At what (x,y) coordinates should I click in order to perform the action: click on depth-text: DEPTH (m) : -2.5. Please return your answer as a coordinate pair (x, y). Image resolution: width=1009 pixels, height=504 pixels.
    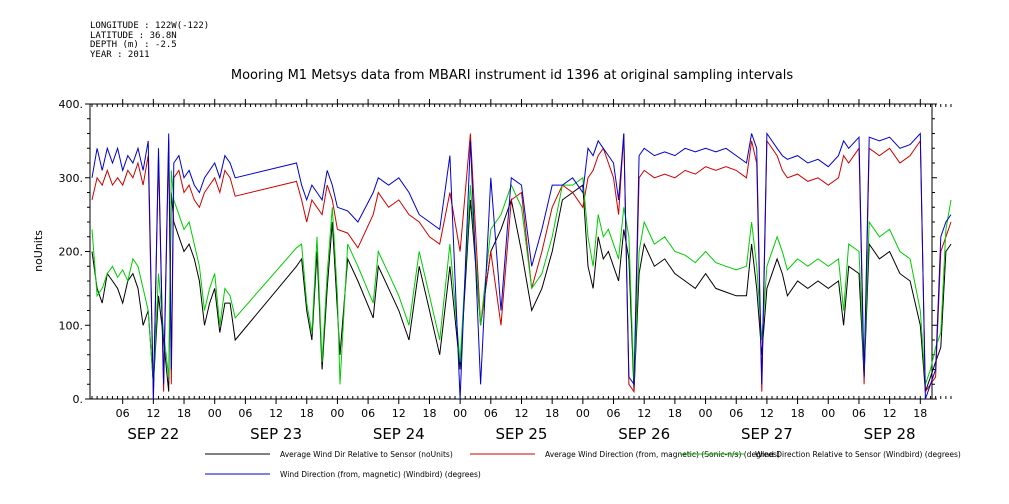
    Looking at the image, I should click on (133, 45).